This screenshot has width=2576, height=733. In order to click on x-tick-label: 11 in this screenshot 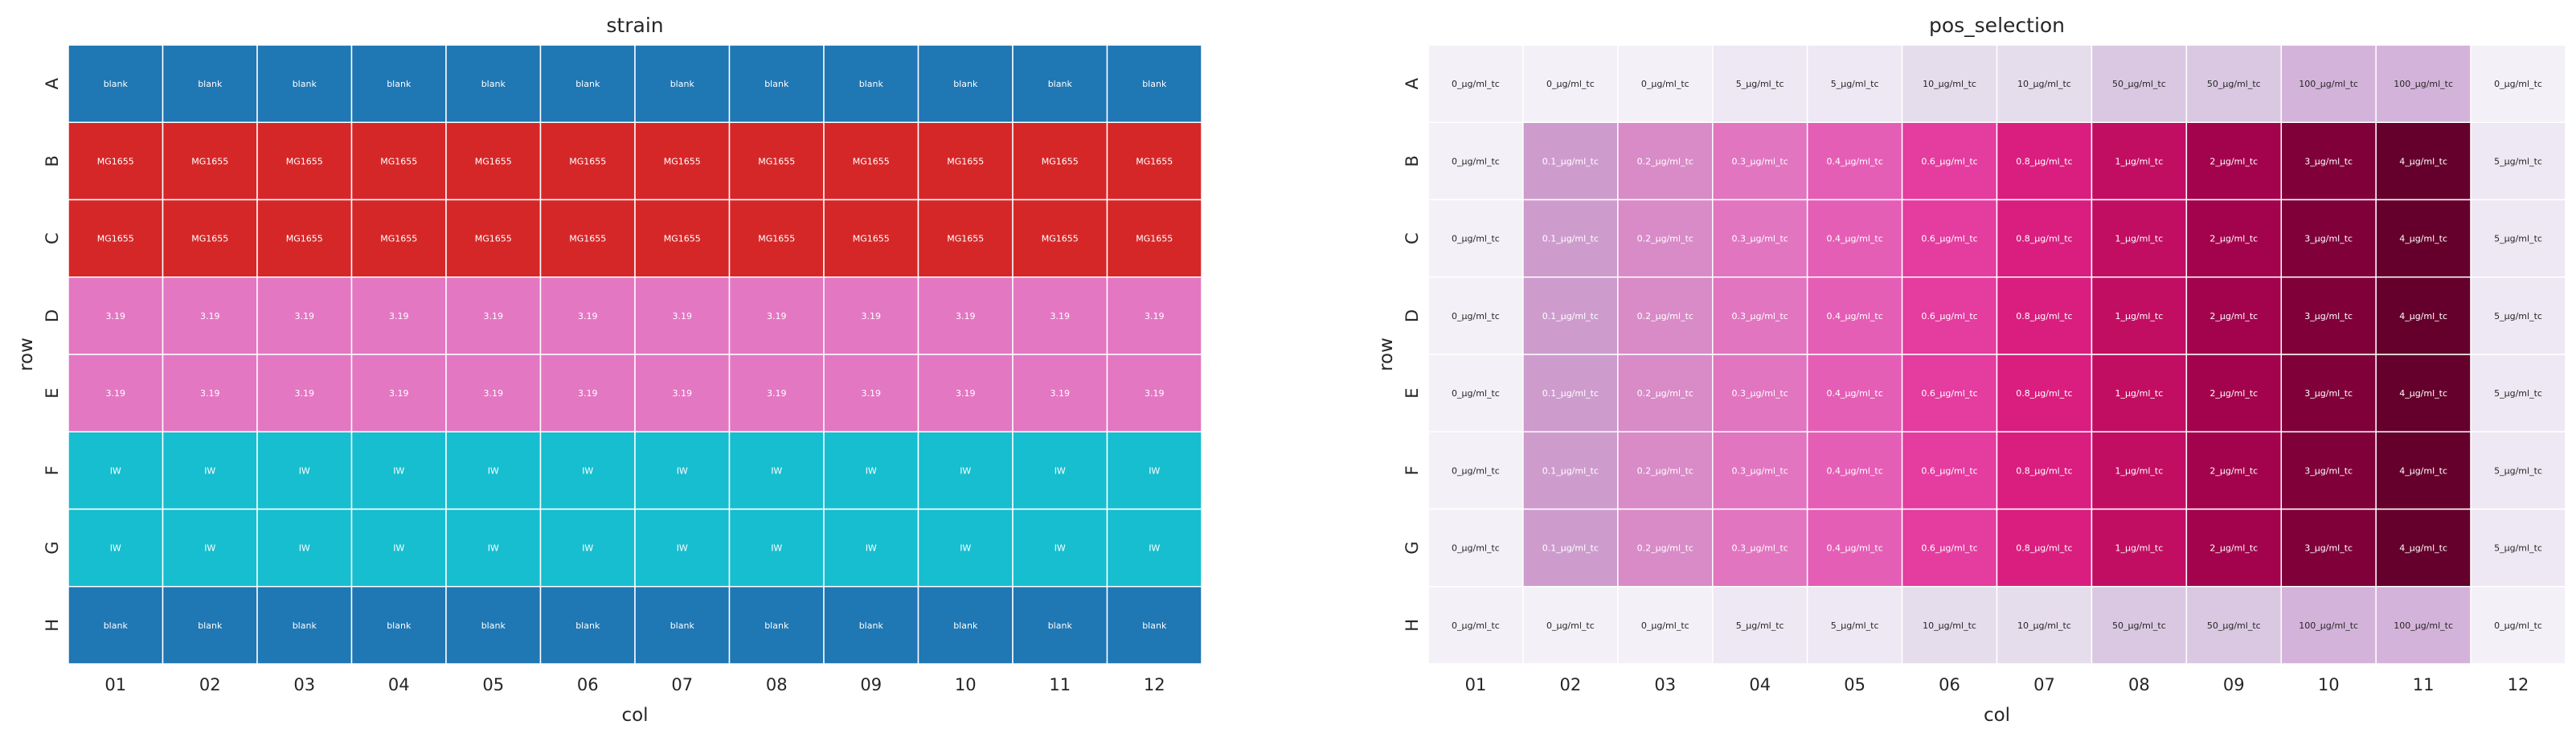, I will do `click(1060, 684)`.